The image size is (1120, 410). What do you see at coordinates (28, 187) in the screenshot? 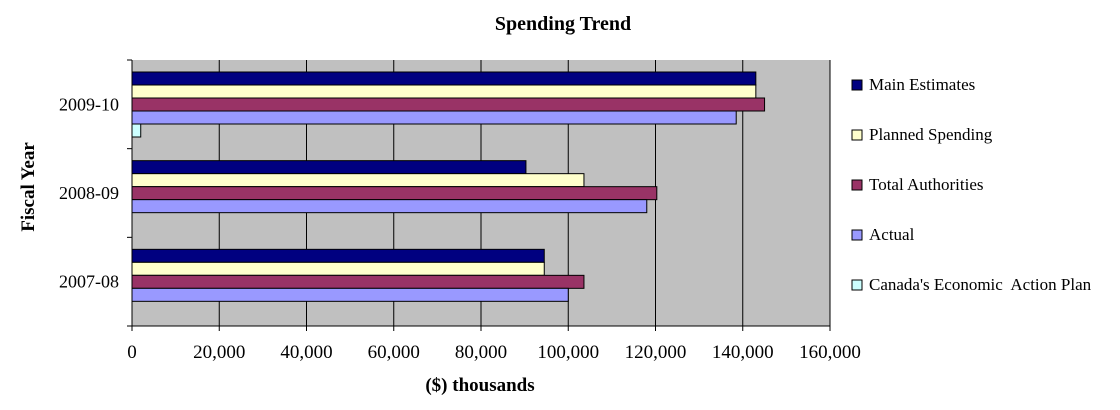
I see `y-axis-title: Fiscal Year` at bounding box center [28, 187].